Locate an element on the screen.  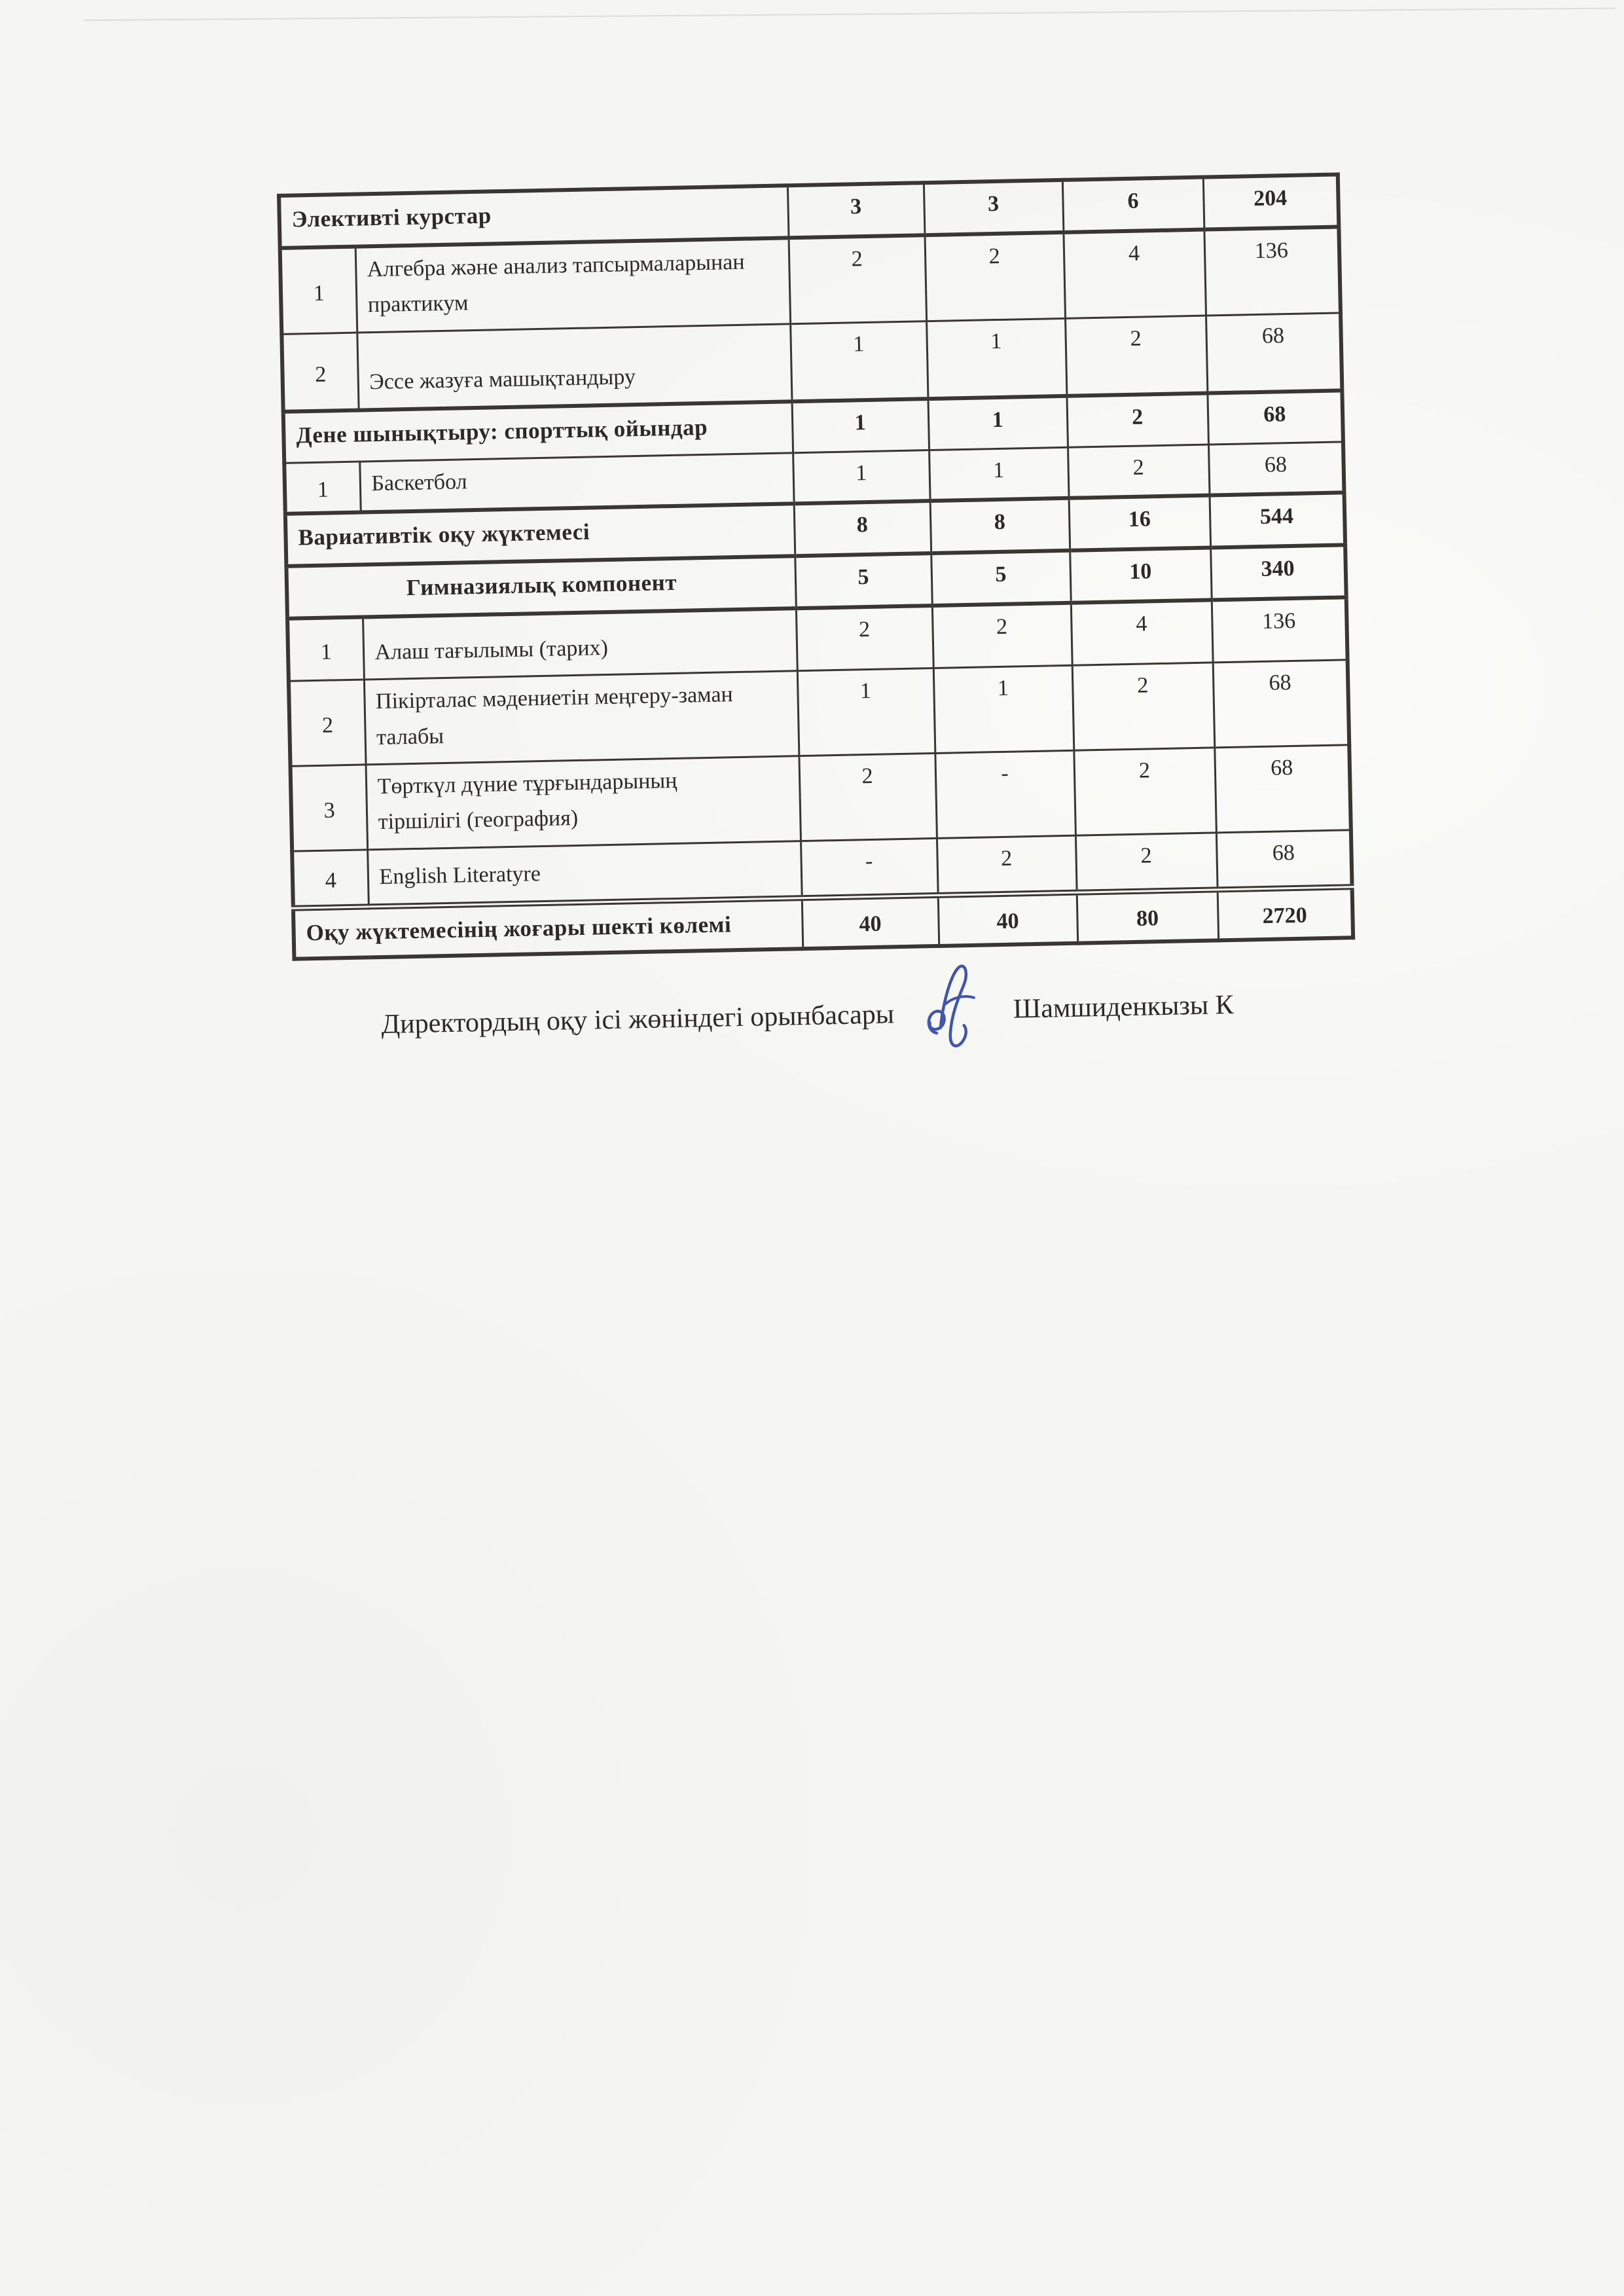
value-cell: 80 is located at coordinates (1147, 916).